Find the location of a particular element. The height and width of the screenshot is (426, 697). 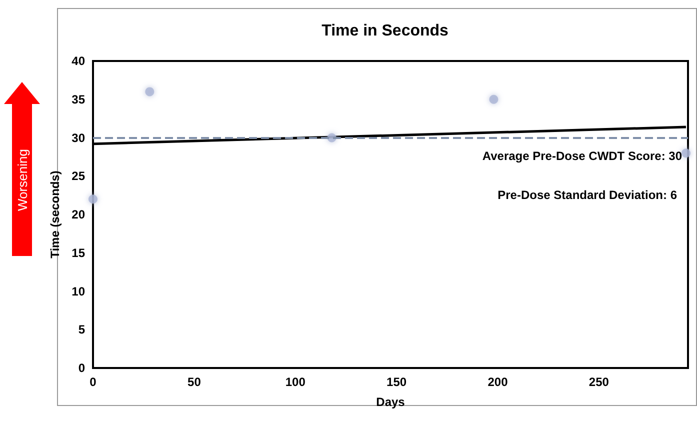

ref-line-label: Average Pre-Dose CWDT Score: 30 is located at coordinates (582, 155).